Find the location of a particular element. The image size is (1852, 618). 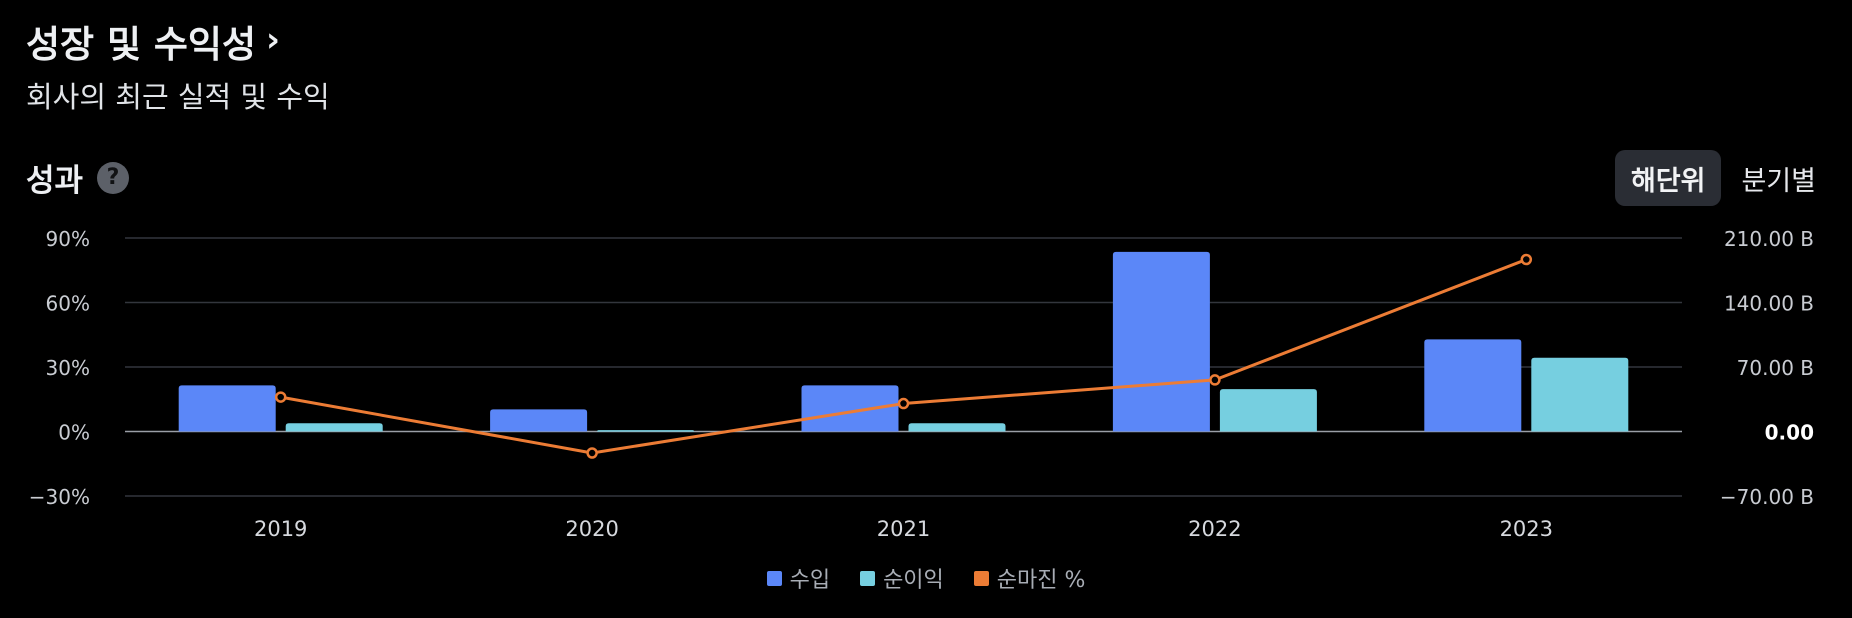

legend-item-net-income: 순이익 is located at coordinates (902, 578).